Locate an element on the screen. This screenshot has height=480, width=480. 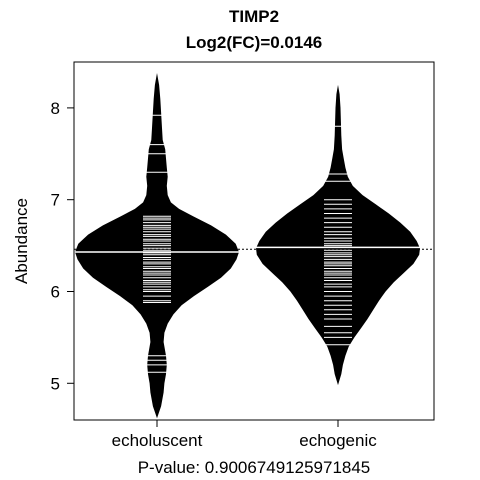
y-axis-label: Abundance is located at coordinates (21, 241).